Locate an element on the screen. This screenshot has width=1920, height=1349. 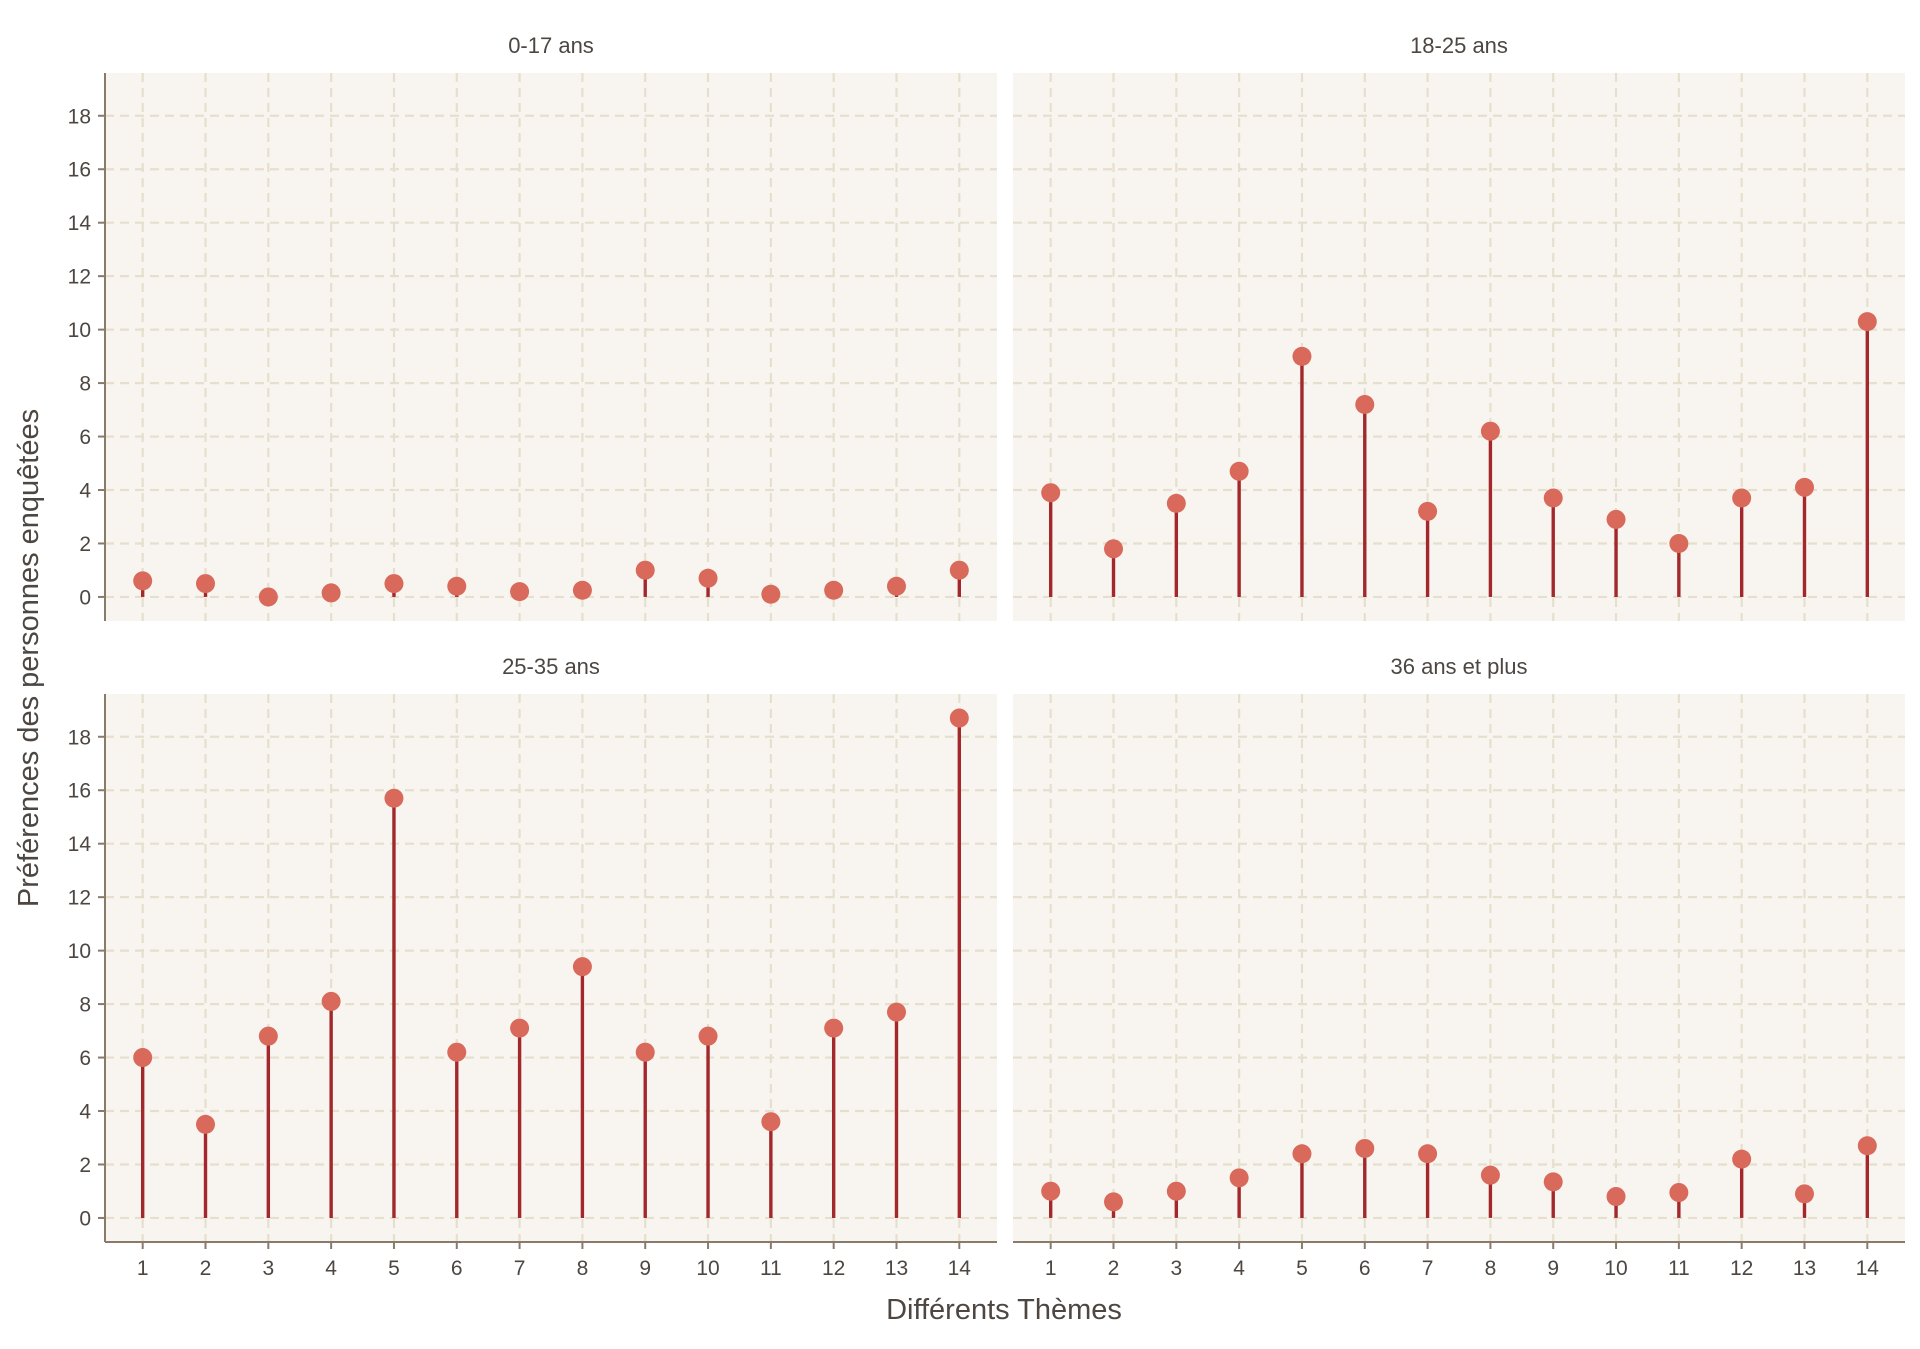
x-tick-label: 2 is located at coordinates (206, 1268).